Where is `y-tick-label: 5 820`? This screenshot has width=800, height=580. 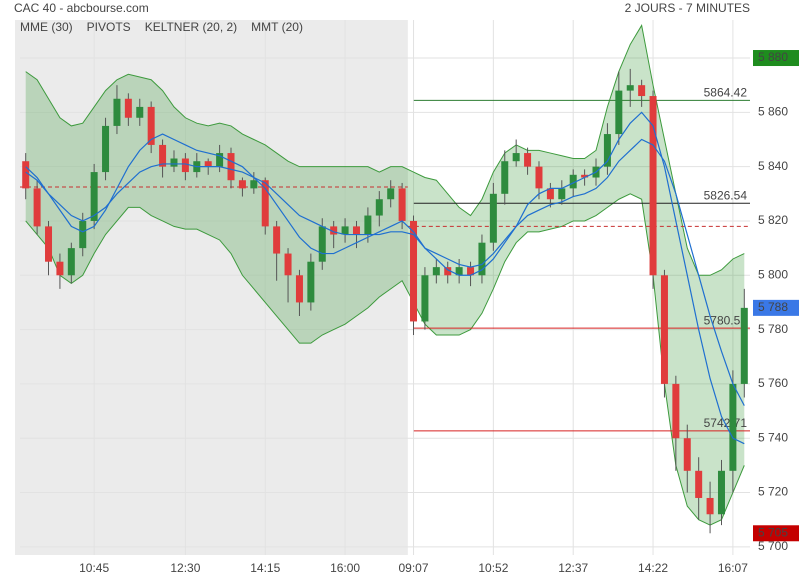 y-tick-label: 5 820 is located at coordinates (773, 220).